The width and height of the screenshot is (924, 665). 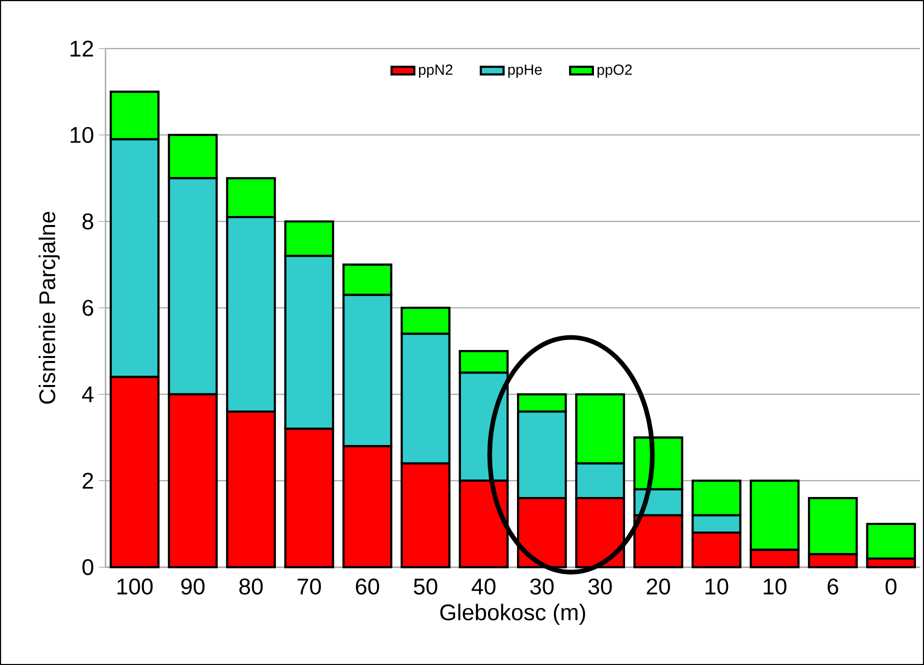 I want to click on y-tick-label: 6, so click(x=88, y=308).